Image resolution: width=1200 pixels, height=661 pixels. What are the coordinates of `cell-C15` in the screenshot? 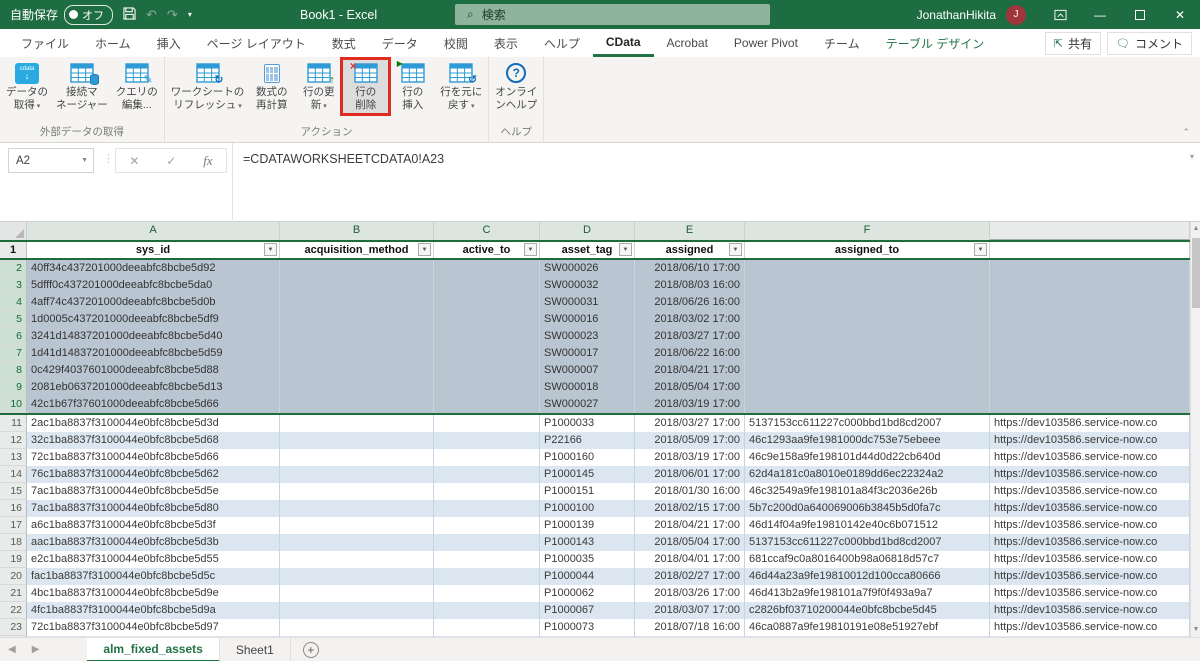 It's located at (487, 491).